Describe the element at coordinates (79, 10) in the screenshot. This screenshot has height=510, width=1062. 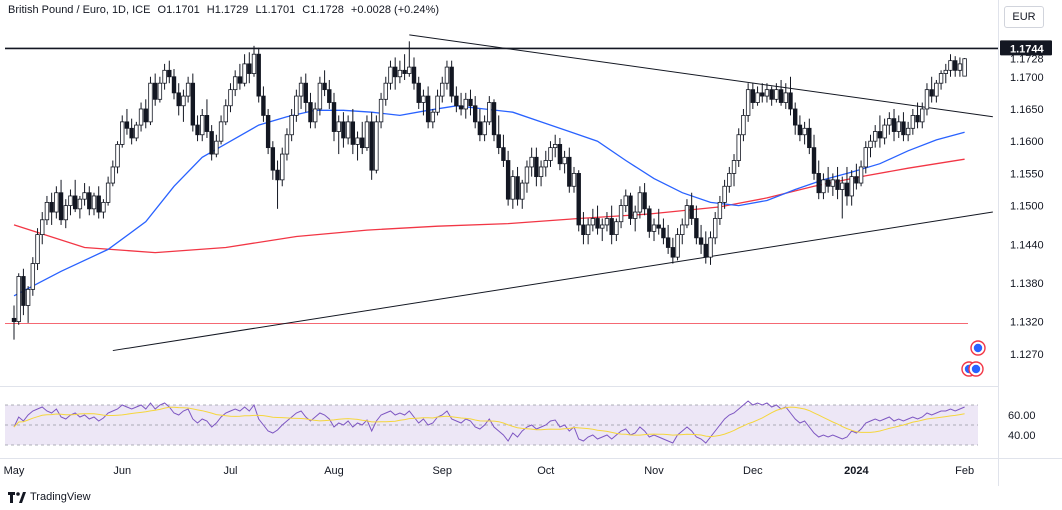
I see `symbol-title: British Pound / Euro, 1D, ICE` at that location.